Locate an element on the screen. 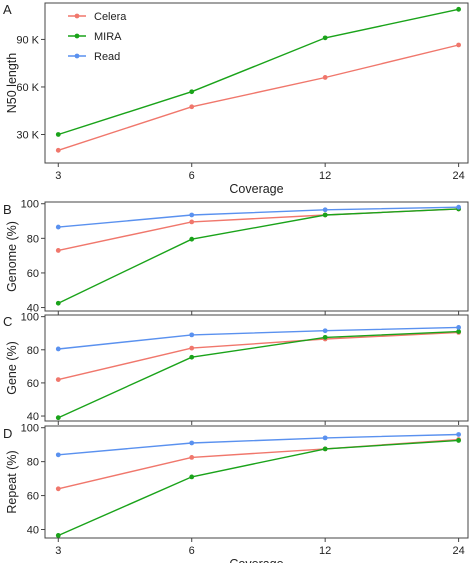  legend-marker-read is located at coordinates (77, 56).